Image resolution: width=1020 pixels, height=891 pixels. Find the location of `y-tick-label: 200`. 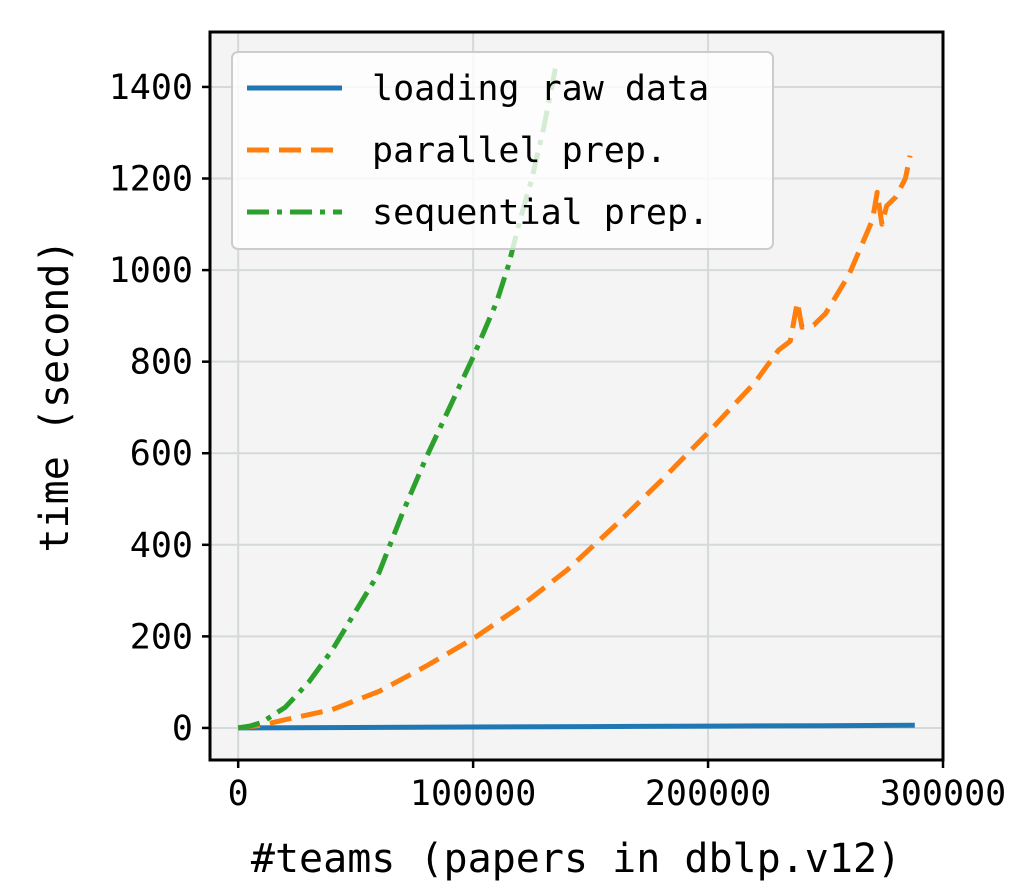

y-tick-label: 200 is located at coordinates (161, 637).